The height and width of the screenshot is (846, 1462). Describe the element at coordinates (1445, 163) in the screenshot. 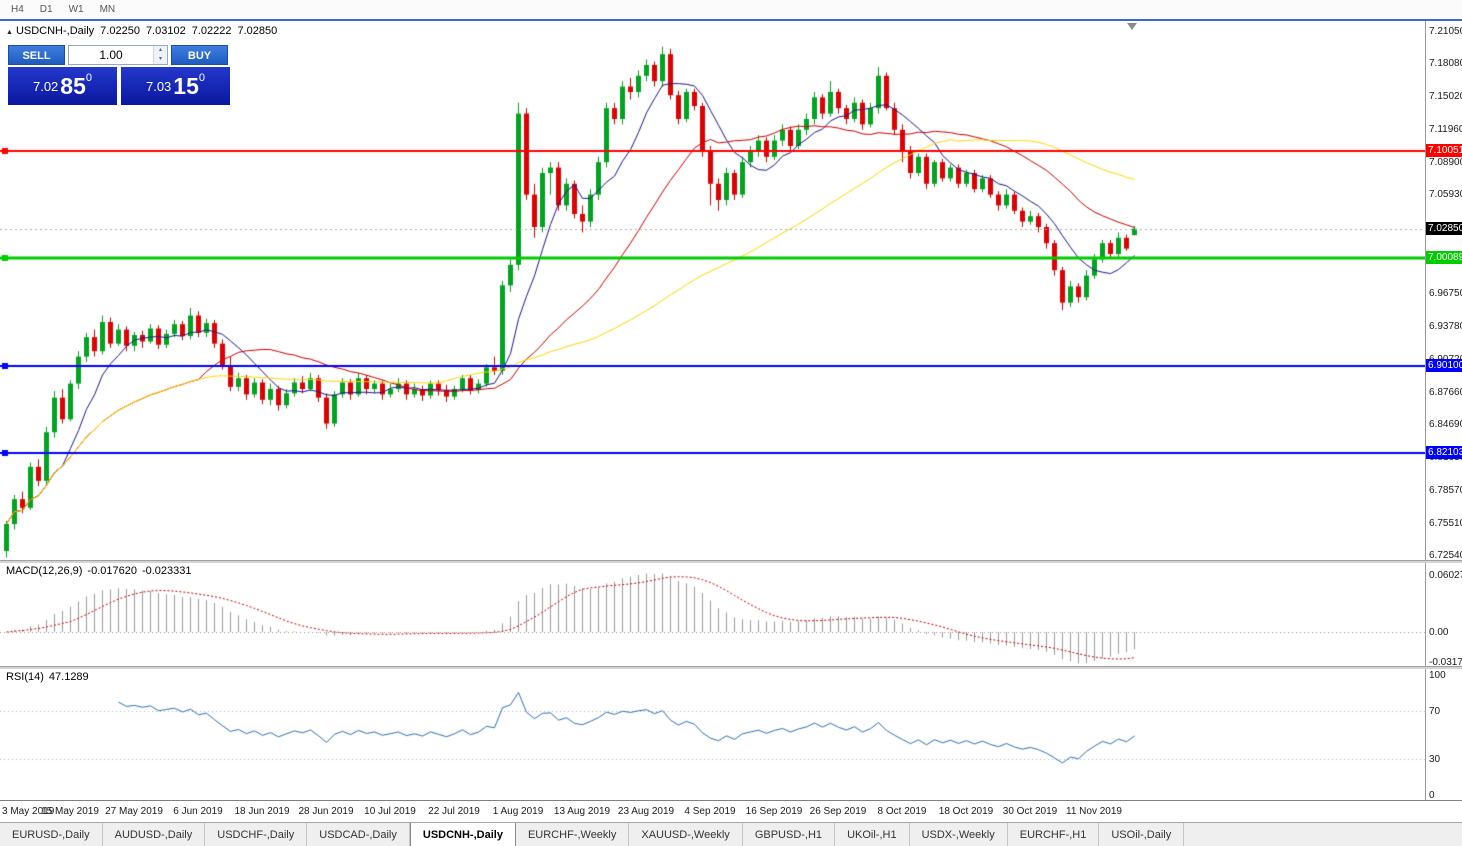

I see `price-axis-label: 7.08900` at that location.